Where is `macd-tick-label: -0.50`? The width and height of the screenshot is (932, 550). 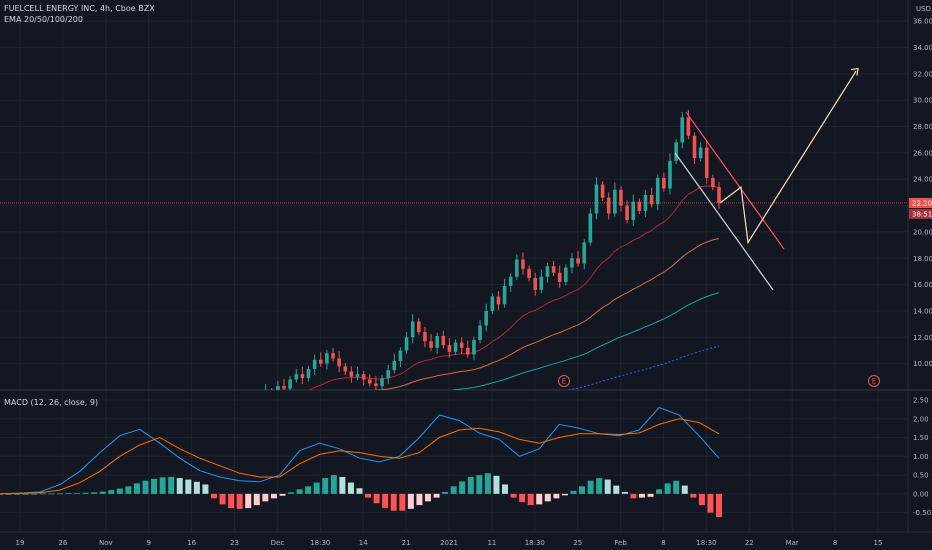 macd-tick-label: -0.50 is located at coordinates (922, 513).